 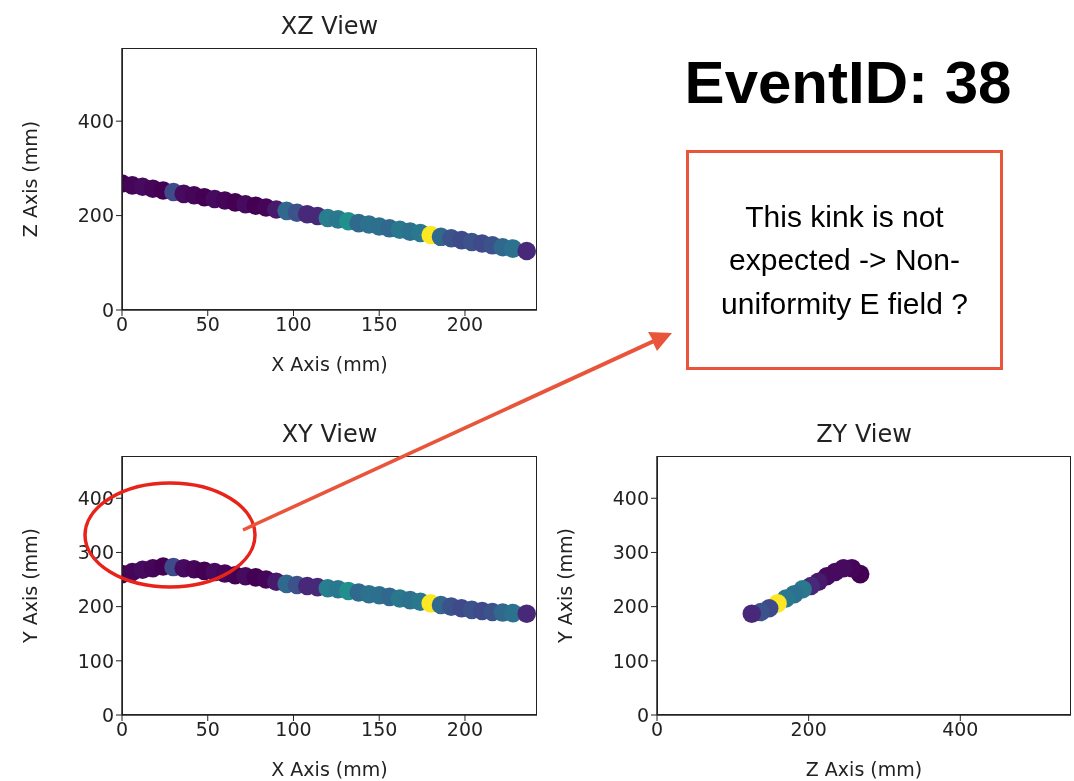 I want to click on chart-title: ZY View, so click(x=864, y=434).